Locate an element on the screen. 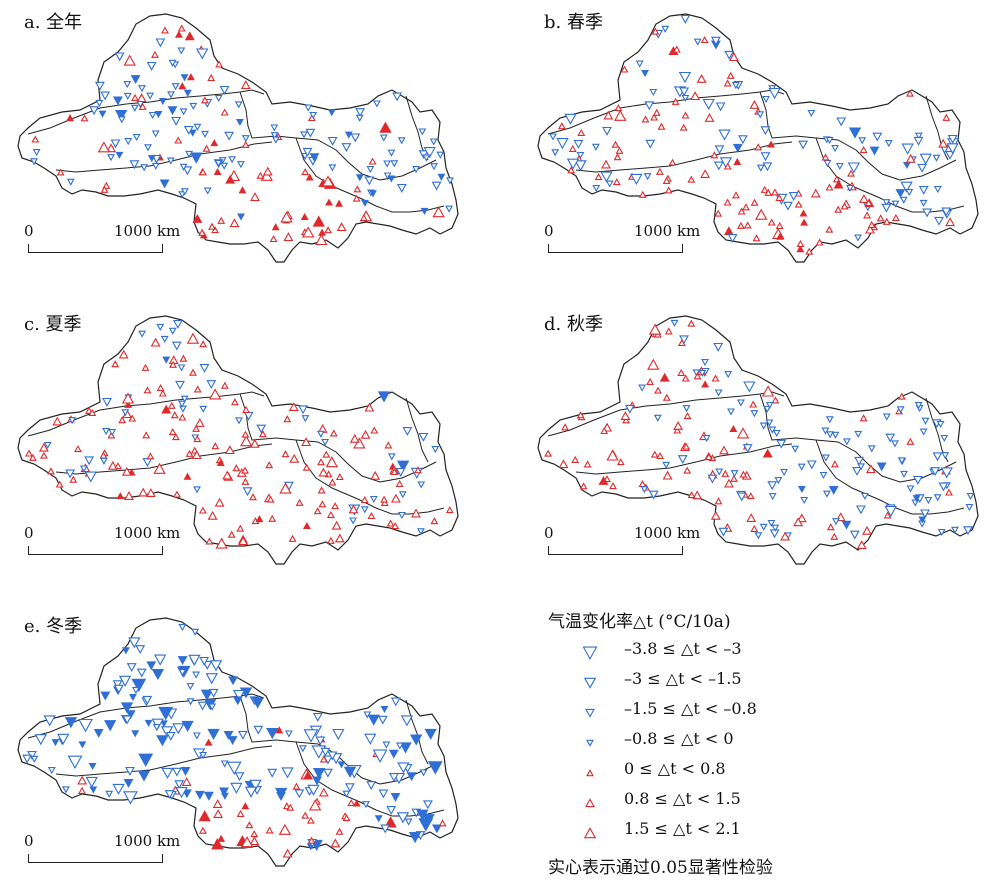 Image resolution: width=986 pixels, height=894 pixels. scale-line is located at coordinates (95, 858).